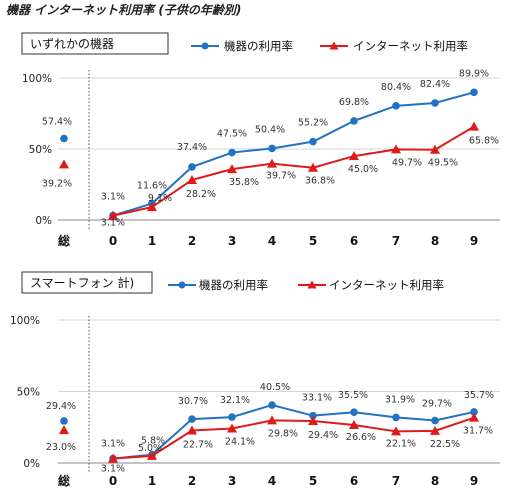  I want to click on data-label: 80.4%, so click(396, 87).